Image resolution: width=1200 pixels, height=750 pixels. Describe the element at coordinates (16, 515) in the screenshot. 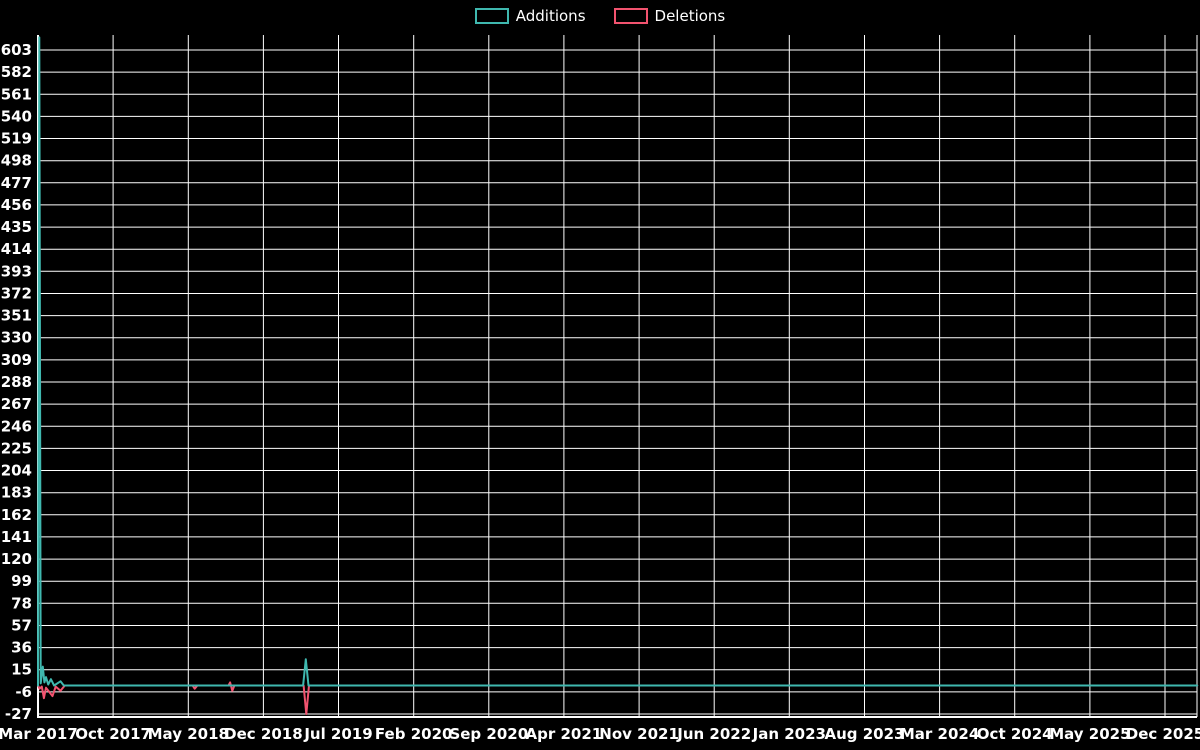

I see `y-tick-label: 162` at that location.